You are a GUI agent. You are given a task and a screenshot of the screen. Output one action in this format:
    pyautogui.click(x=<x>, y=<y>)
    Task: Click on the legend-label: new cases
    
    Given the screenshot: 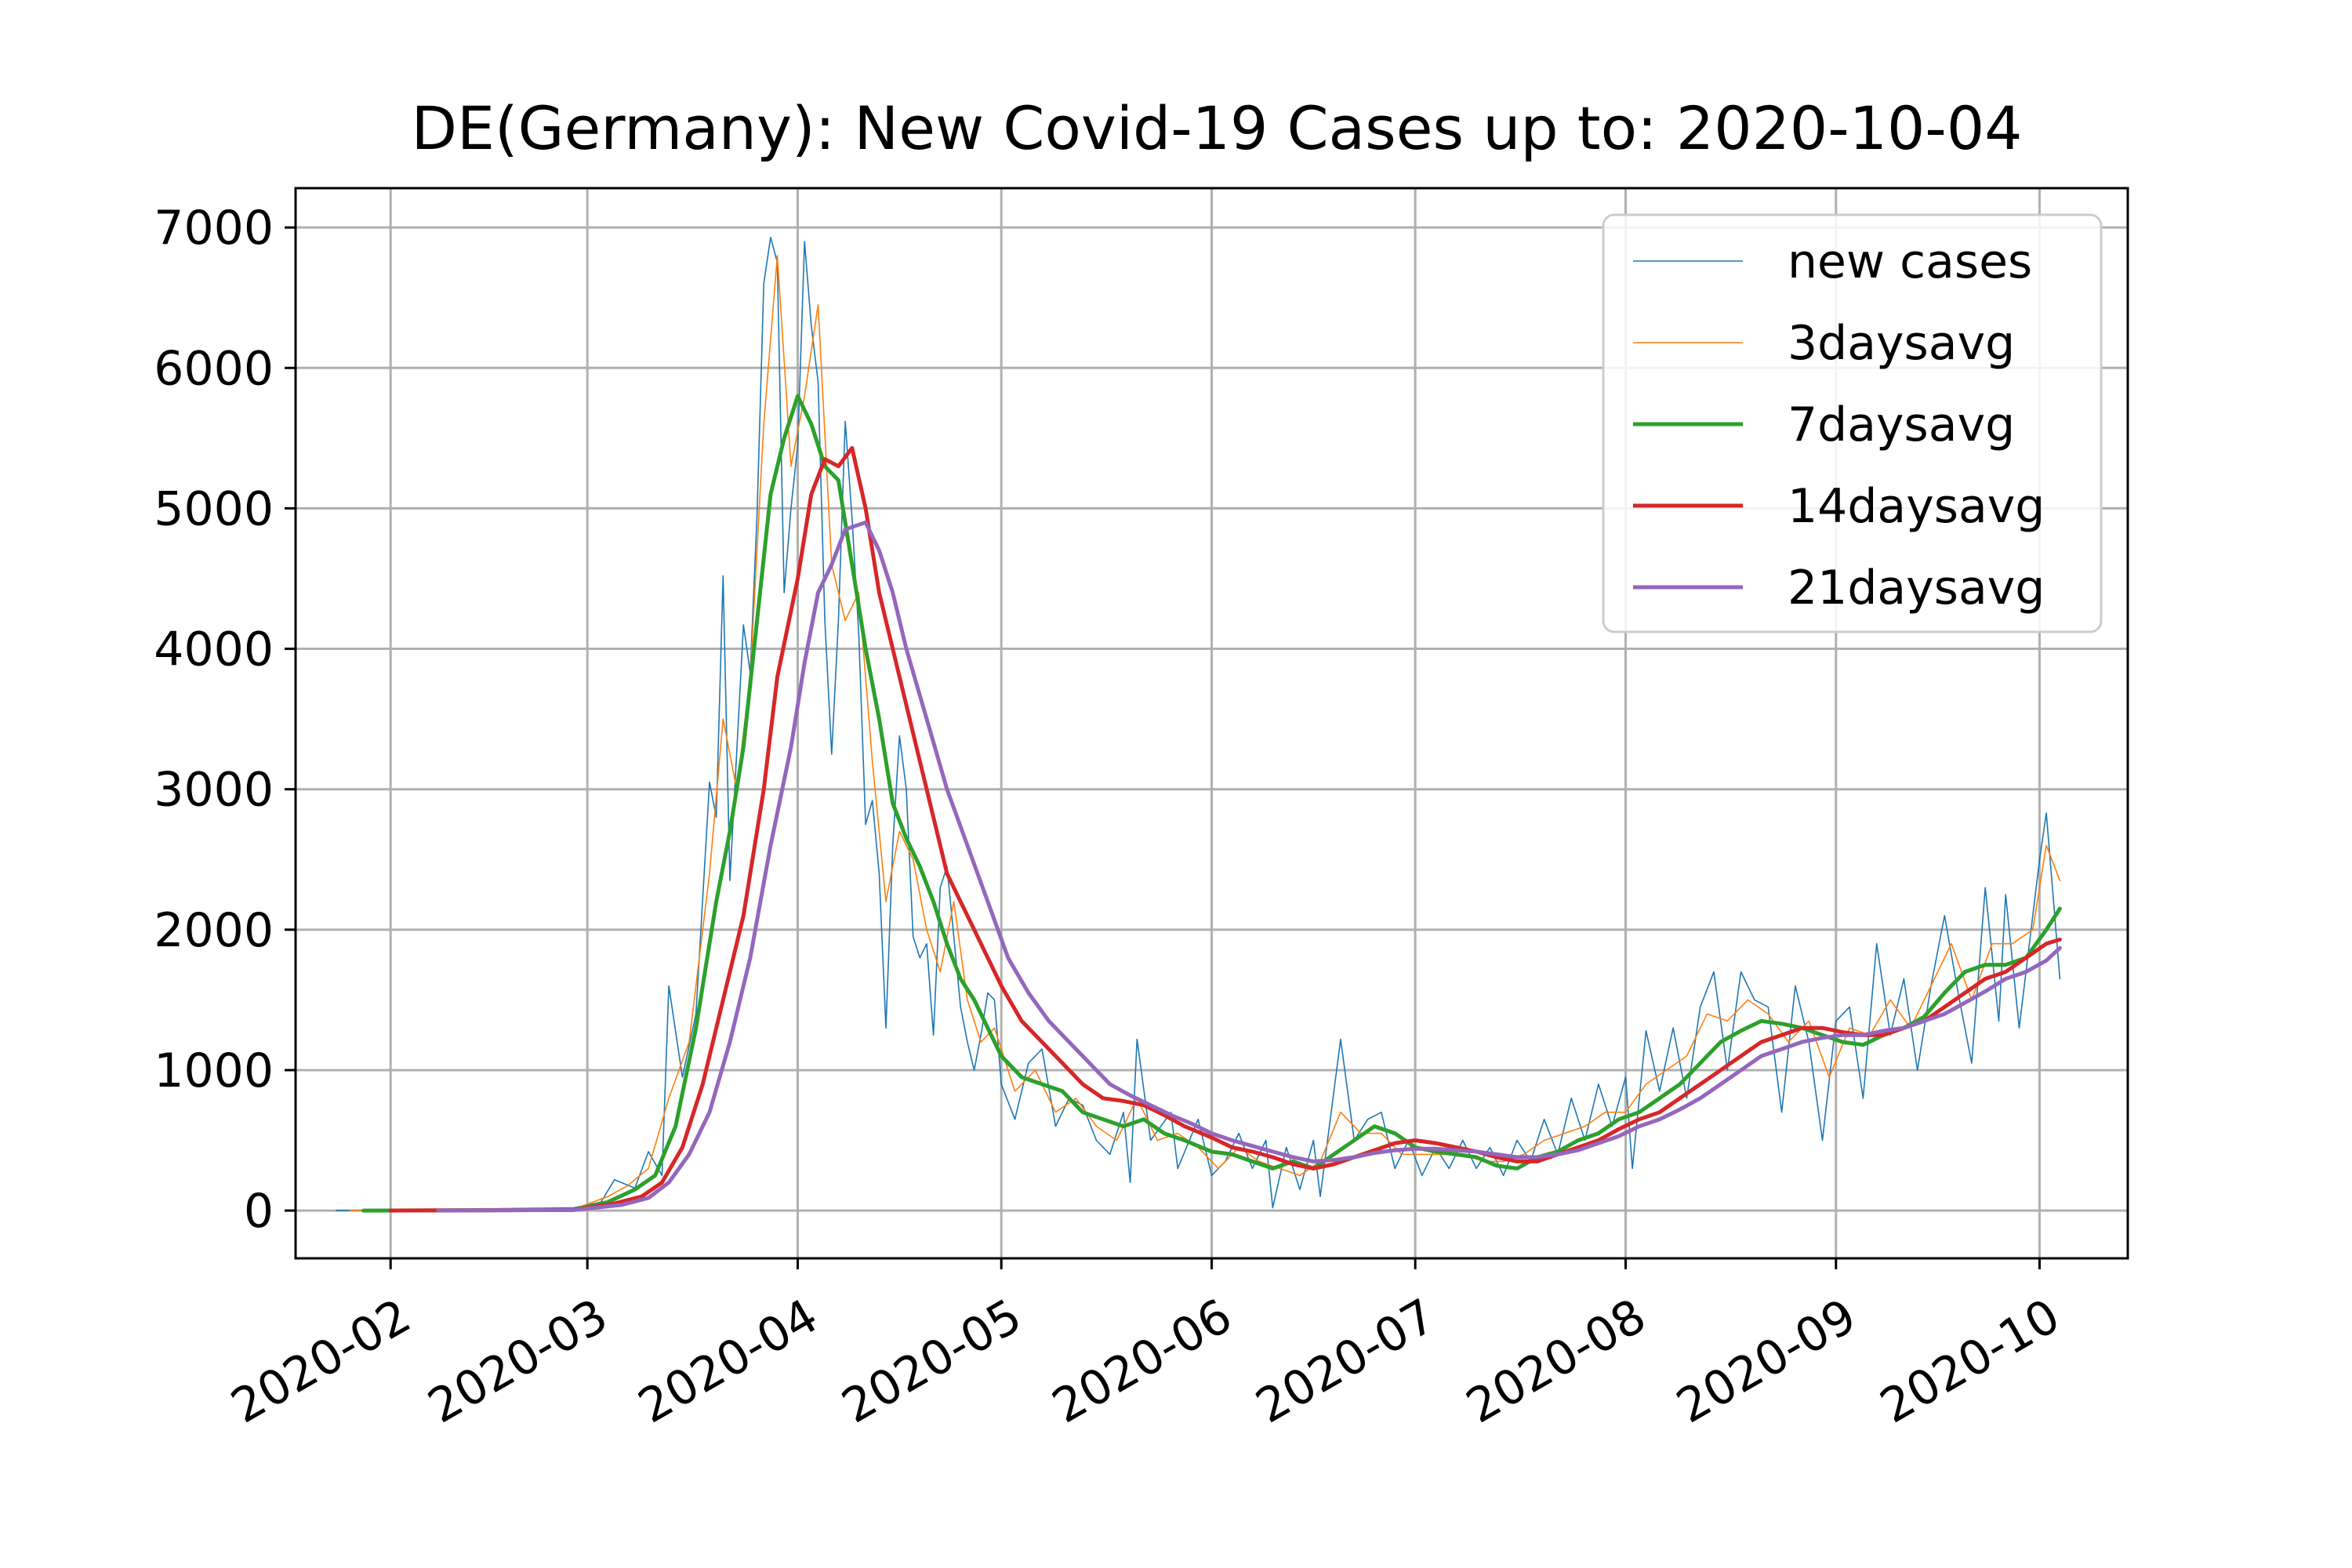 What is the action you would take?
    pyautogui.click(x=1910, y=261)
    